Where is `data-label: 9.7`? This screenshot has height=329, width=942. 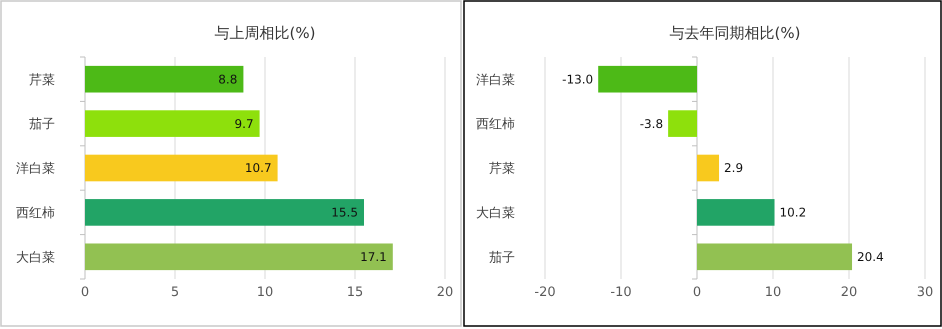
data-label: 9.7 is located at coordinates (244, 123).